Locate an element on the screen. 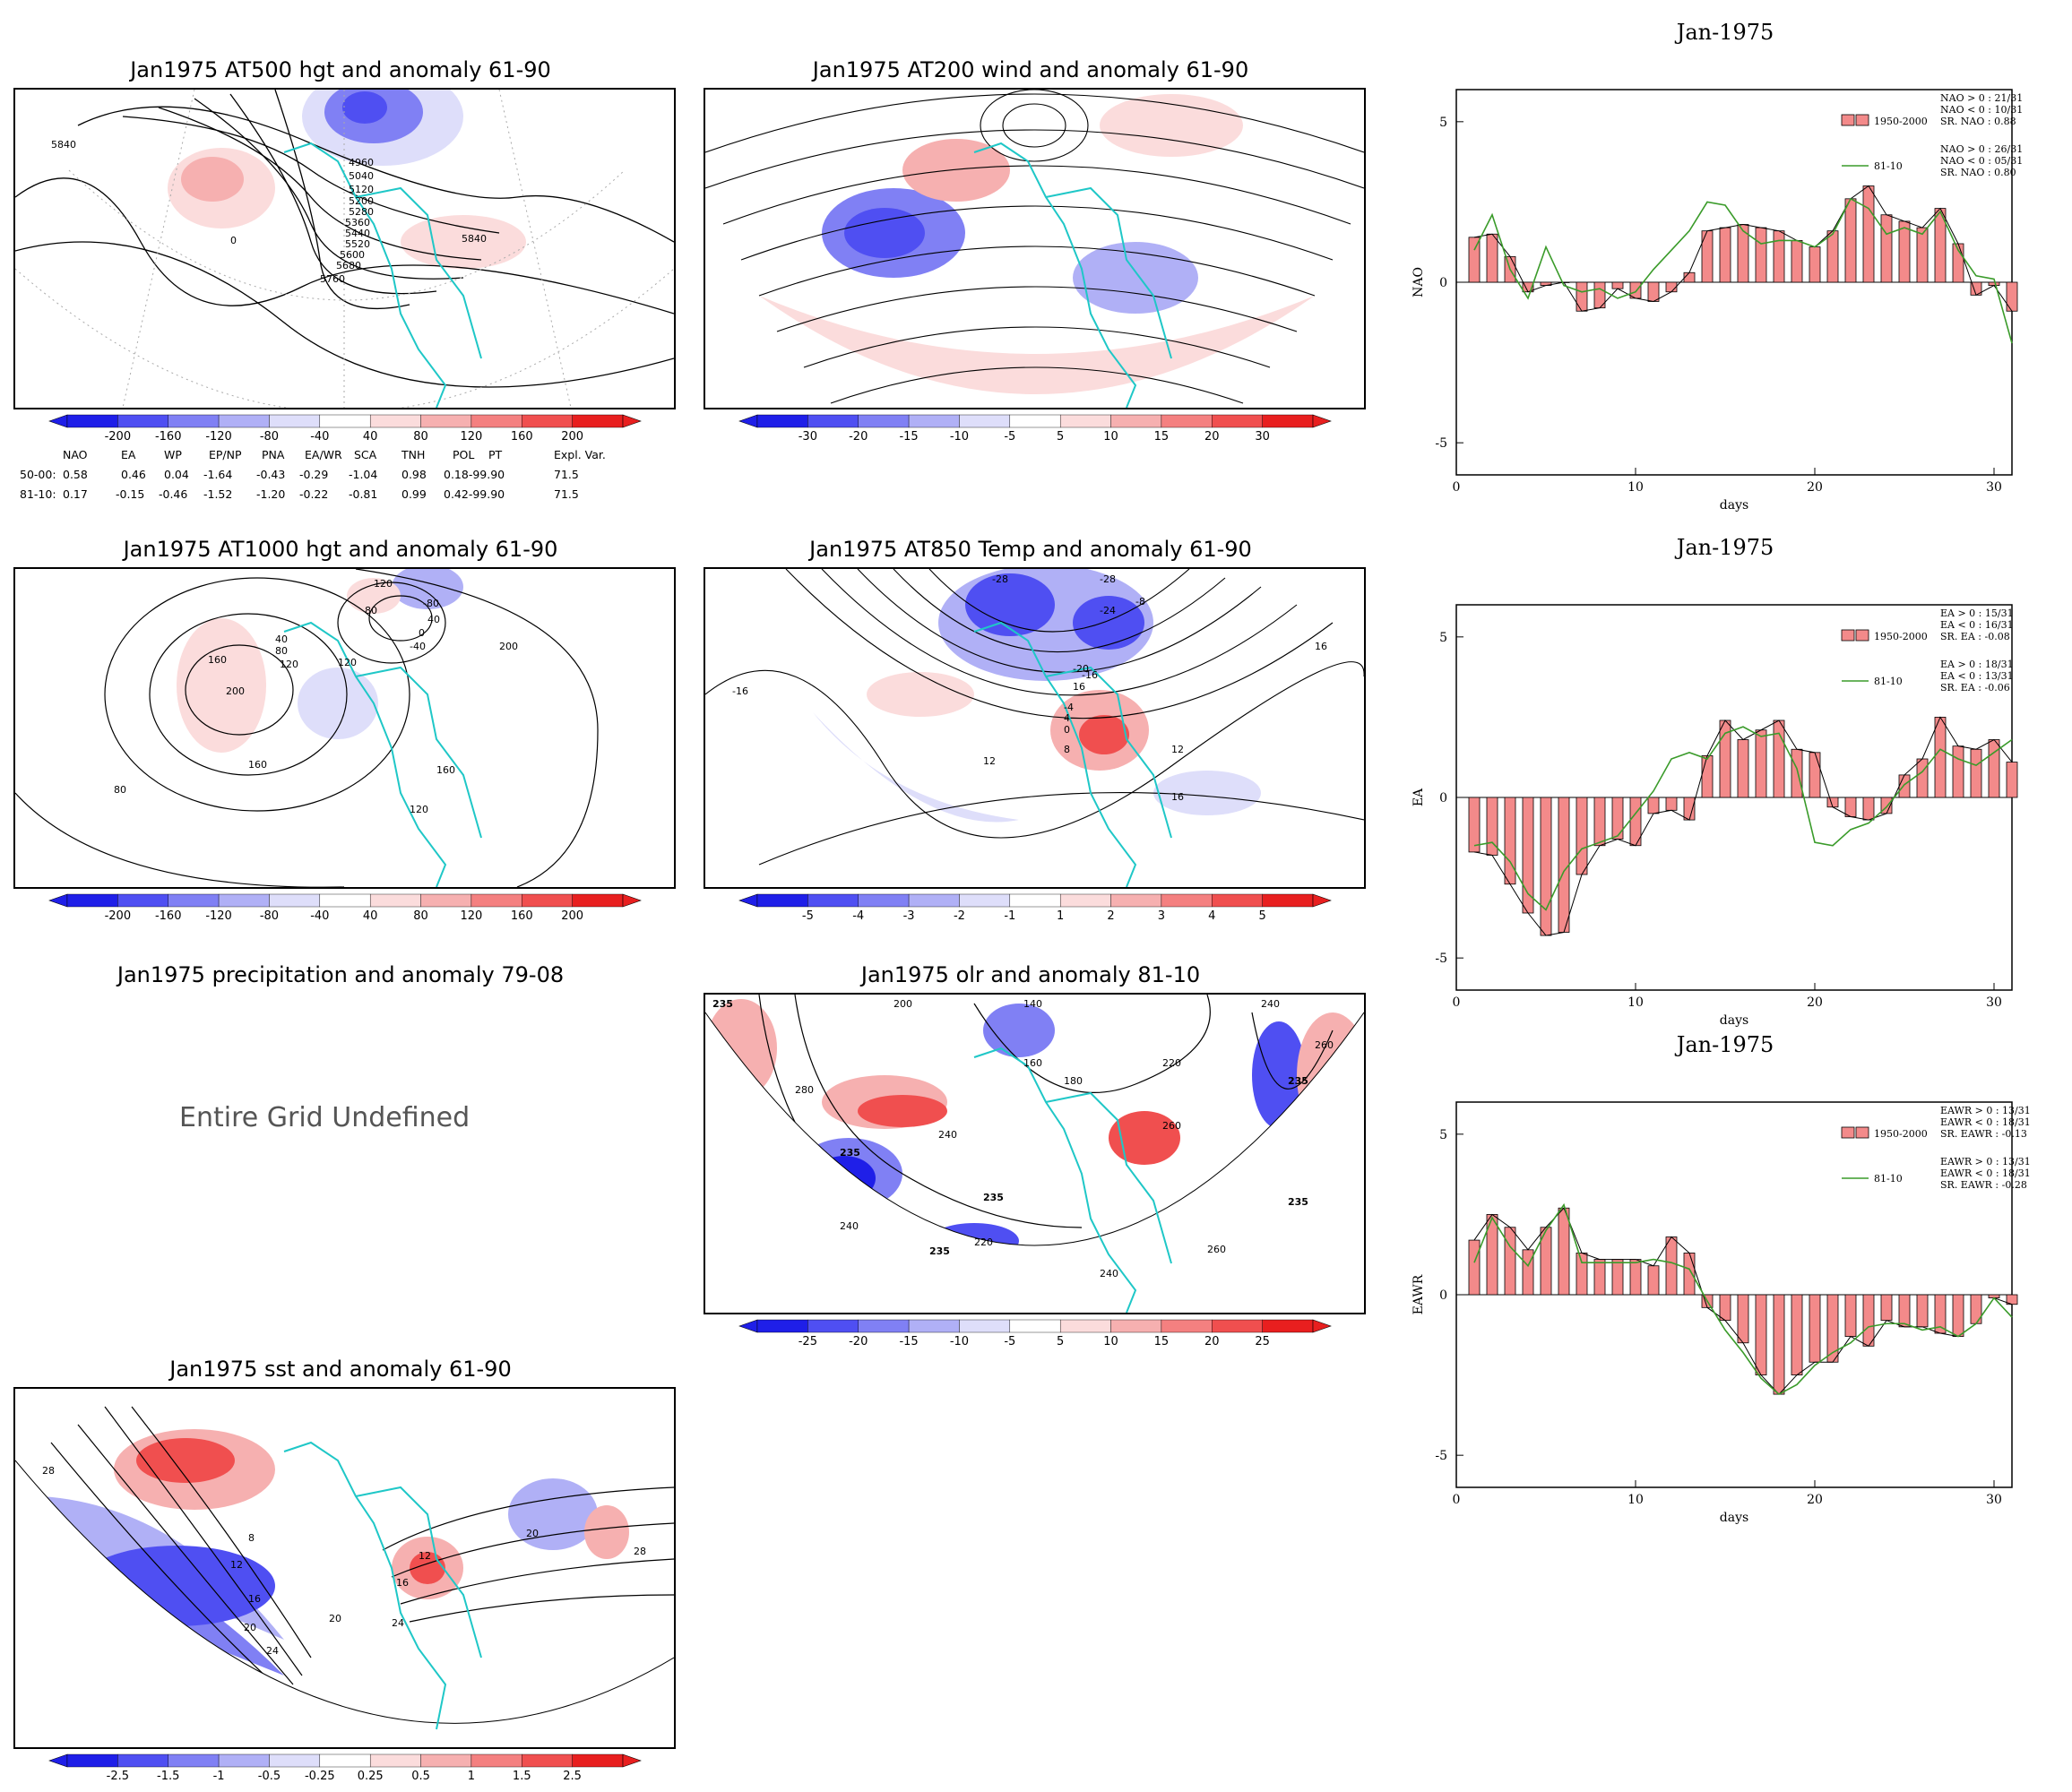  colorbar-label: -15 is located at coordinates (908, 1342).